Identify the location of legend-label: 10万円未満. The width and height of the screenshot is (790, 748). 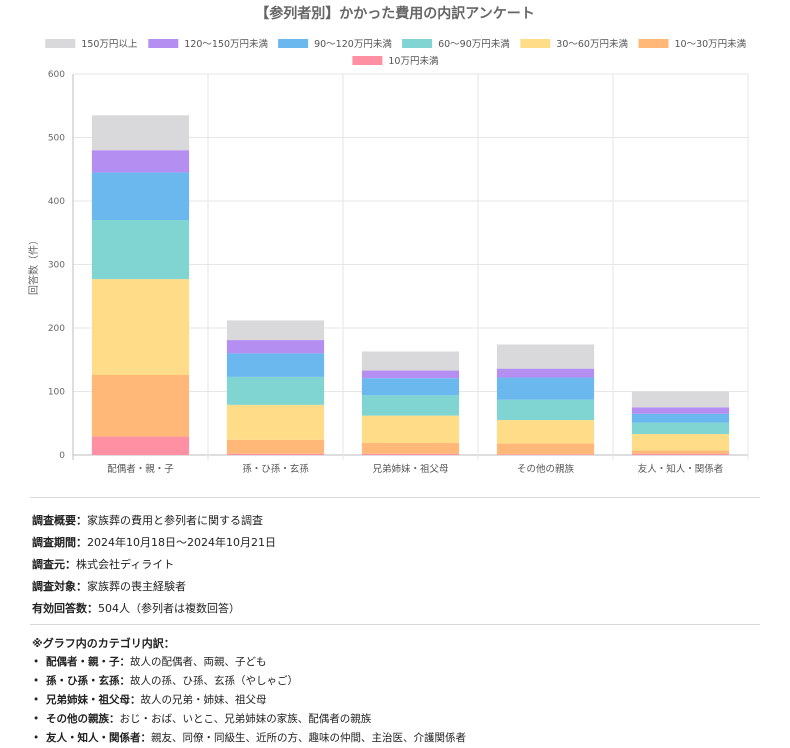
(413, 61).